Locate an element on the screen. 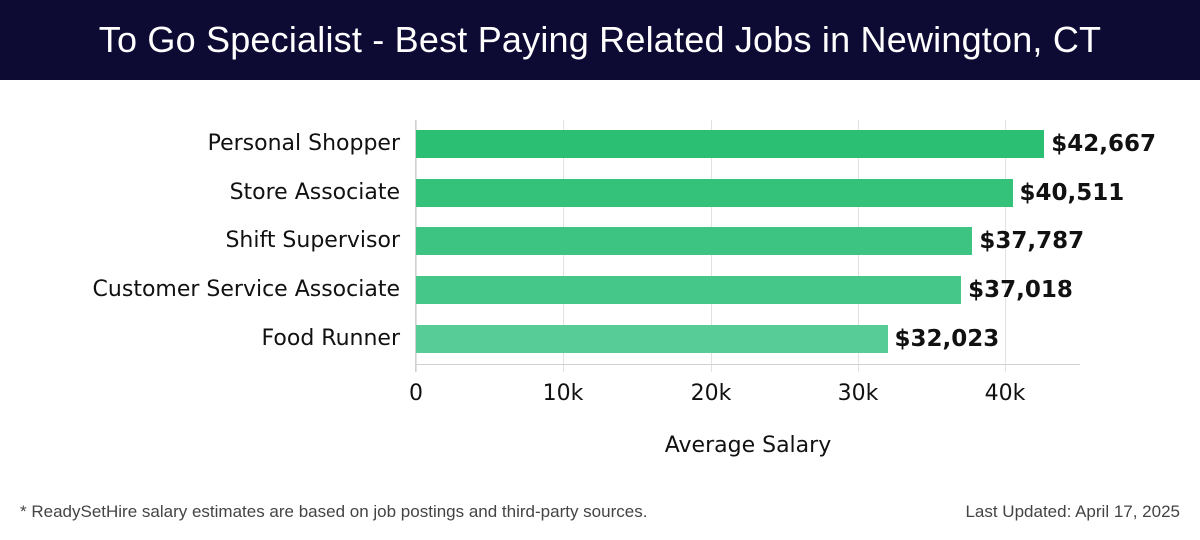  y-axis is located at coordinates (415, 246).